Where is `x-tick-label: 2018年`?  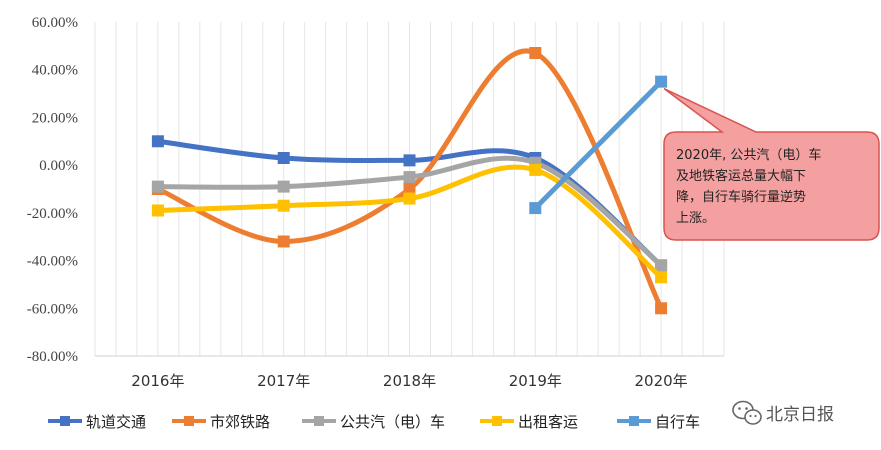
x-tick-label: 2018年 is located at coordinates (409, 381).